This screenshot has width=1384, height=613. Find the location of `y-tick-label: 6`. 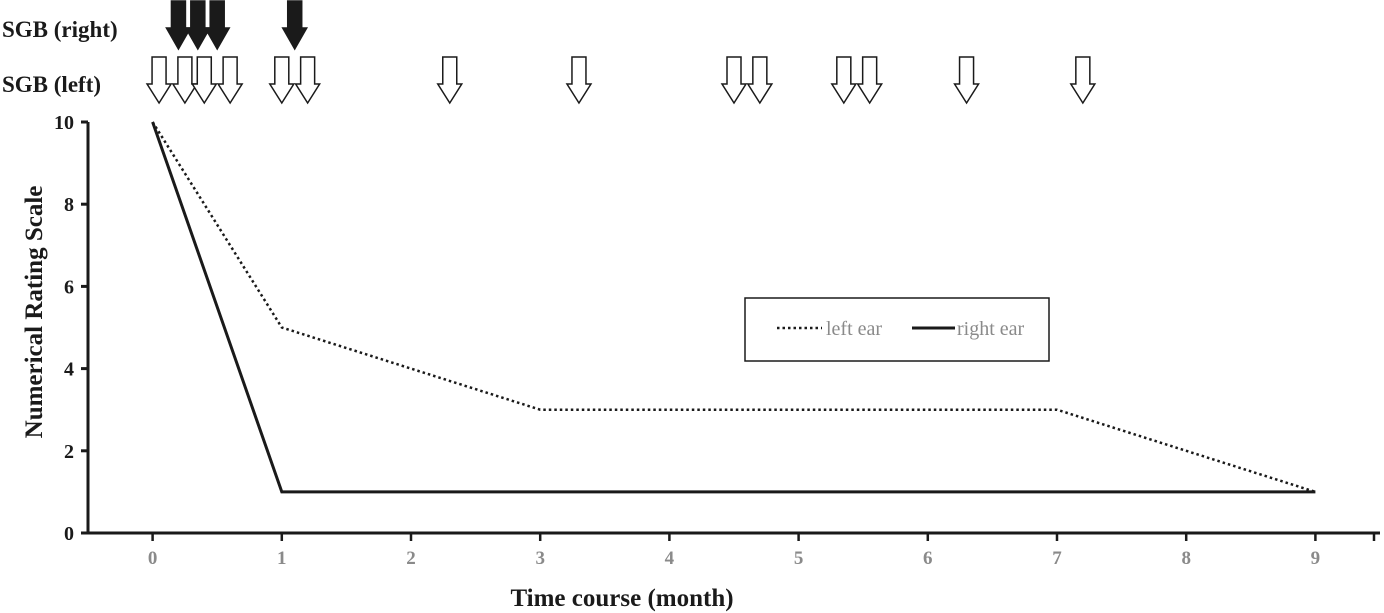

y-tick-label: 6 is located at coordinates (69, 287).